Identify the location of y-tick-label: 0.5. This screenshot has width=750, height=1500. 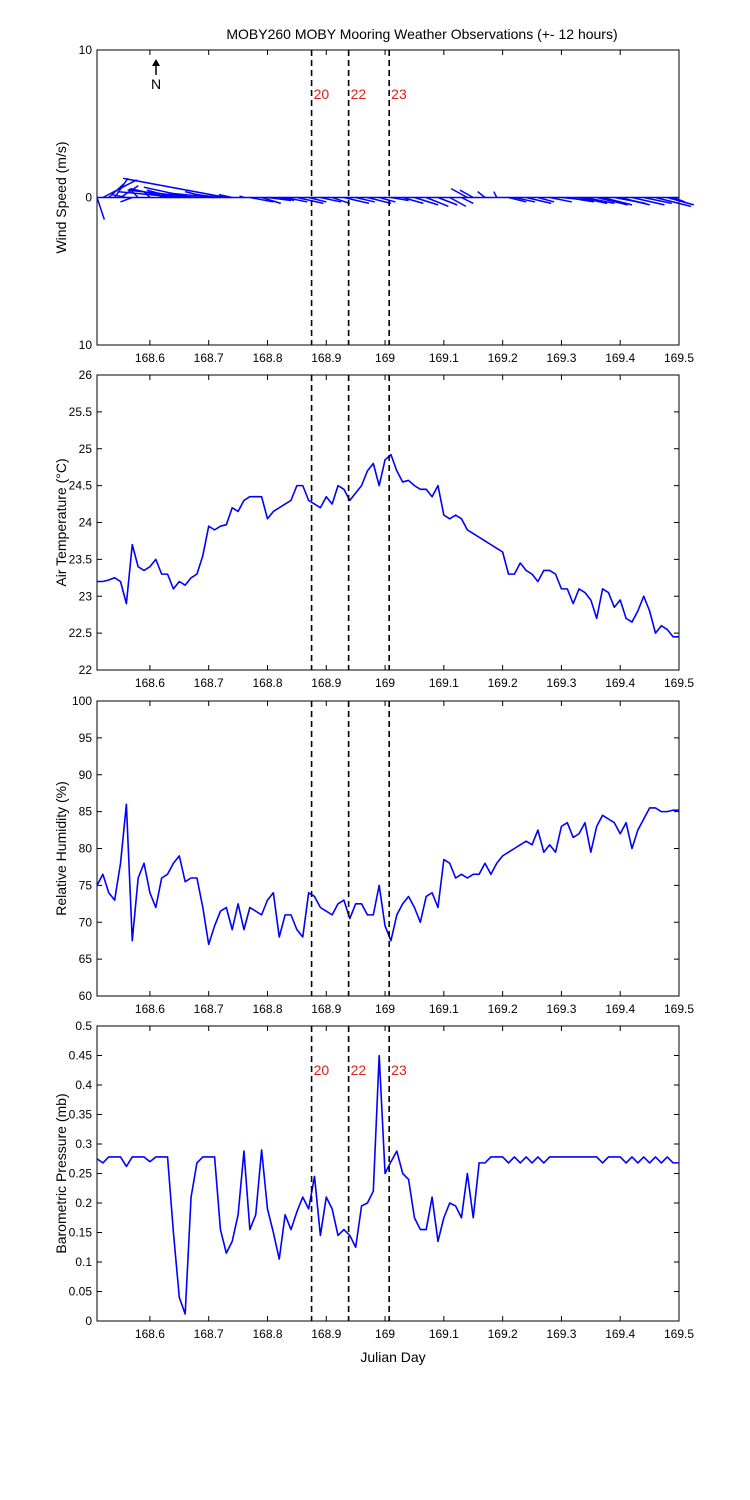
(83, 1026).